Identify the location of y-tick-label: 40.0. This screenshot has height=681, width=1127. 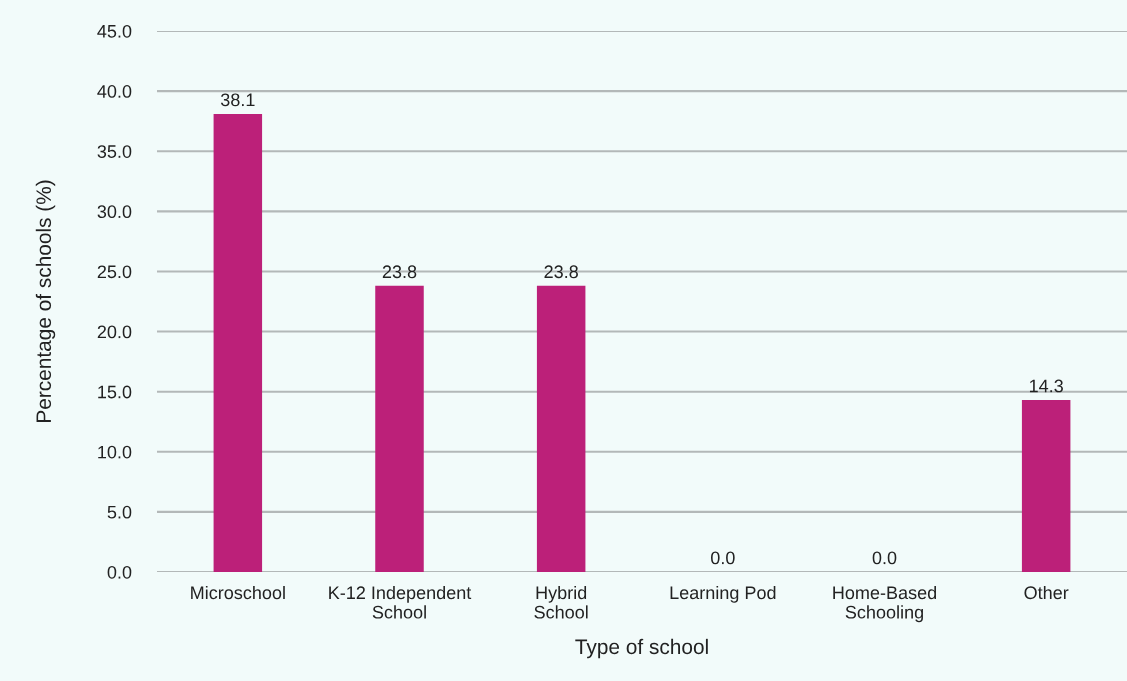
(114, 91).